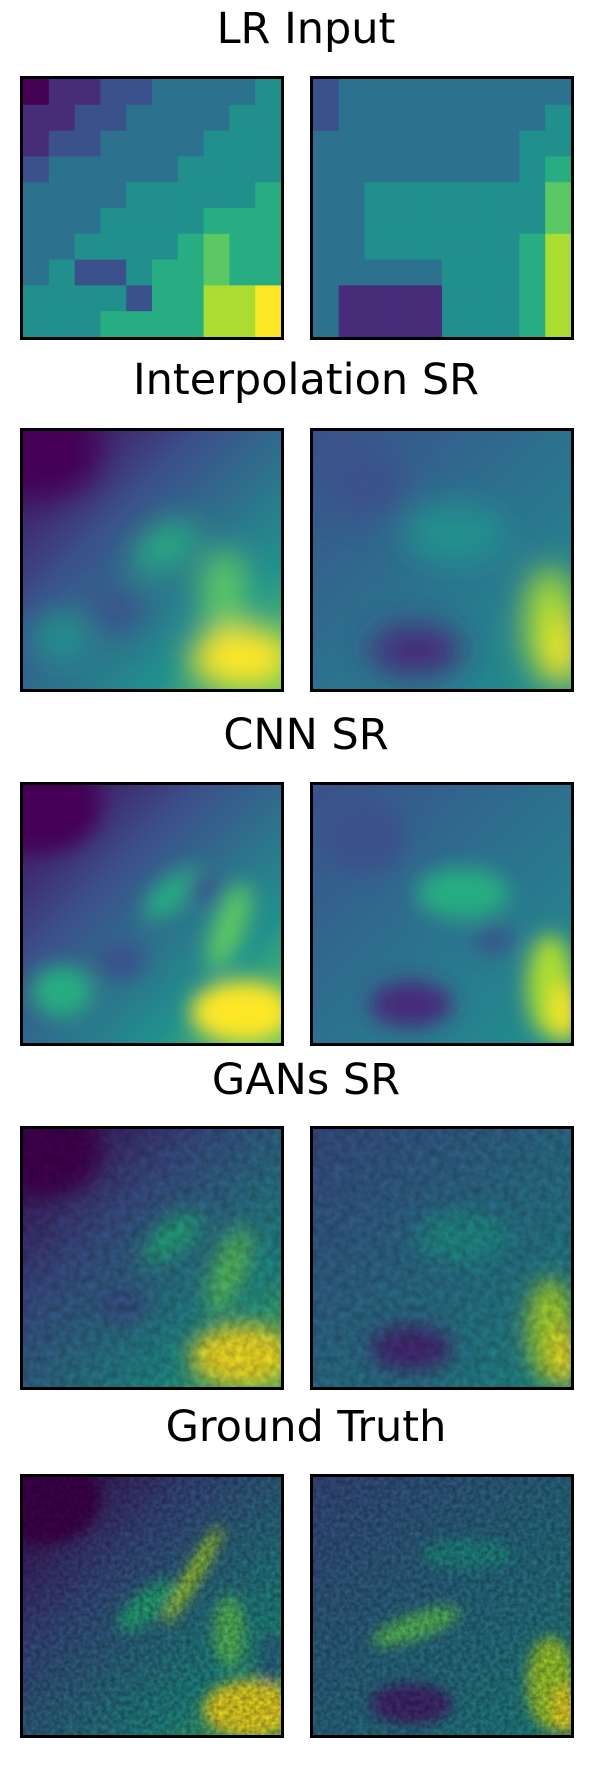 This screenshot has height=1774, width=612. I want to click on interpolation-sr-left-panel, so click(152, 560).